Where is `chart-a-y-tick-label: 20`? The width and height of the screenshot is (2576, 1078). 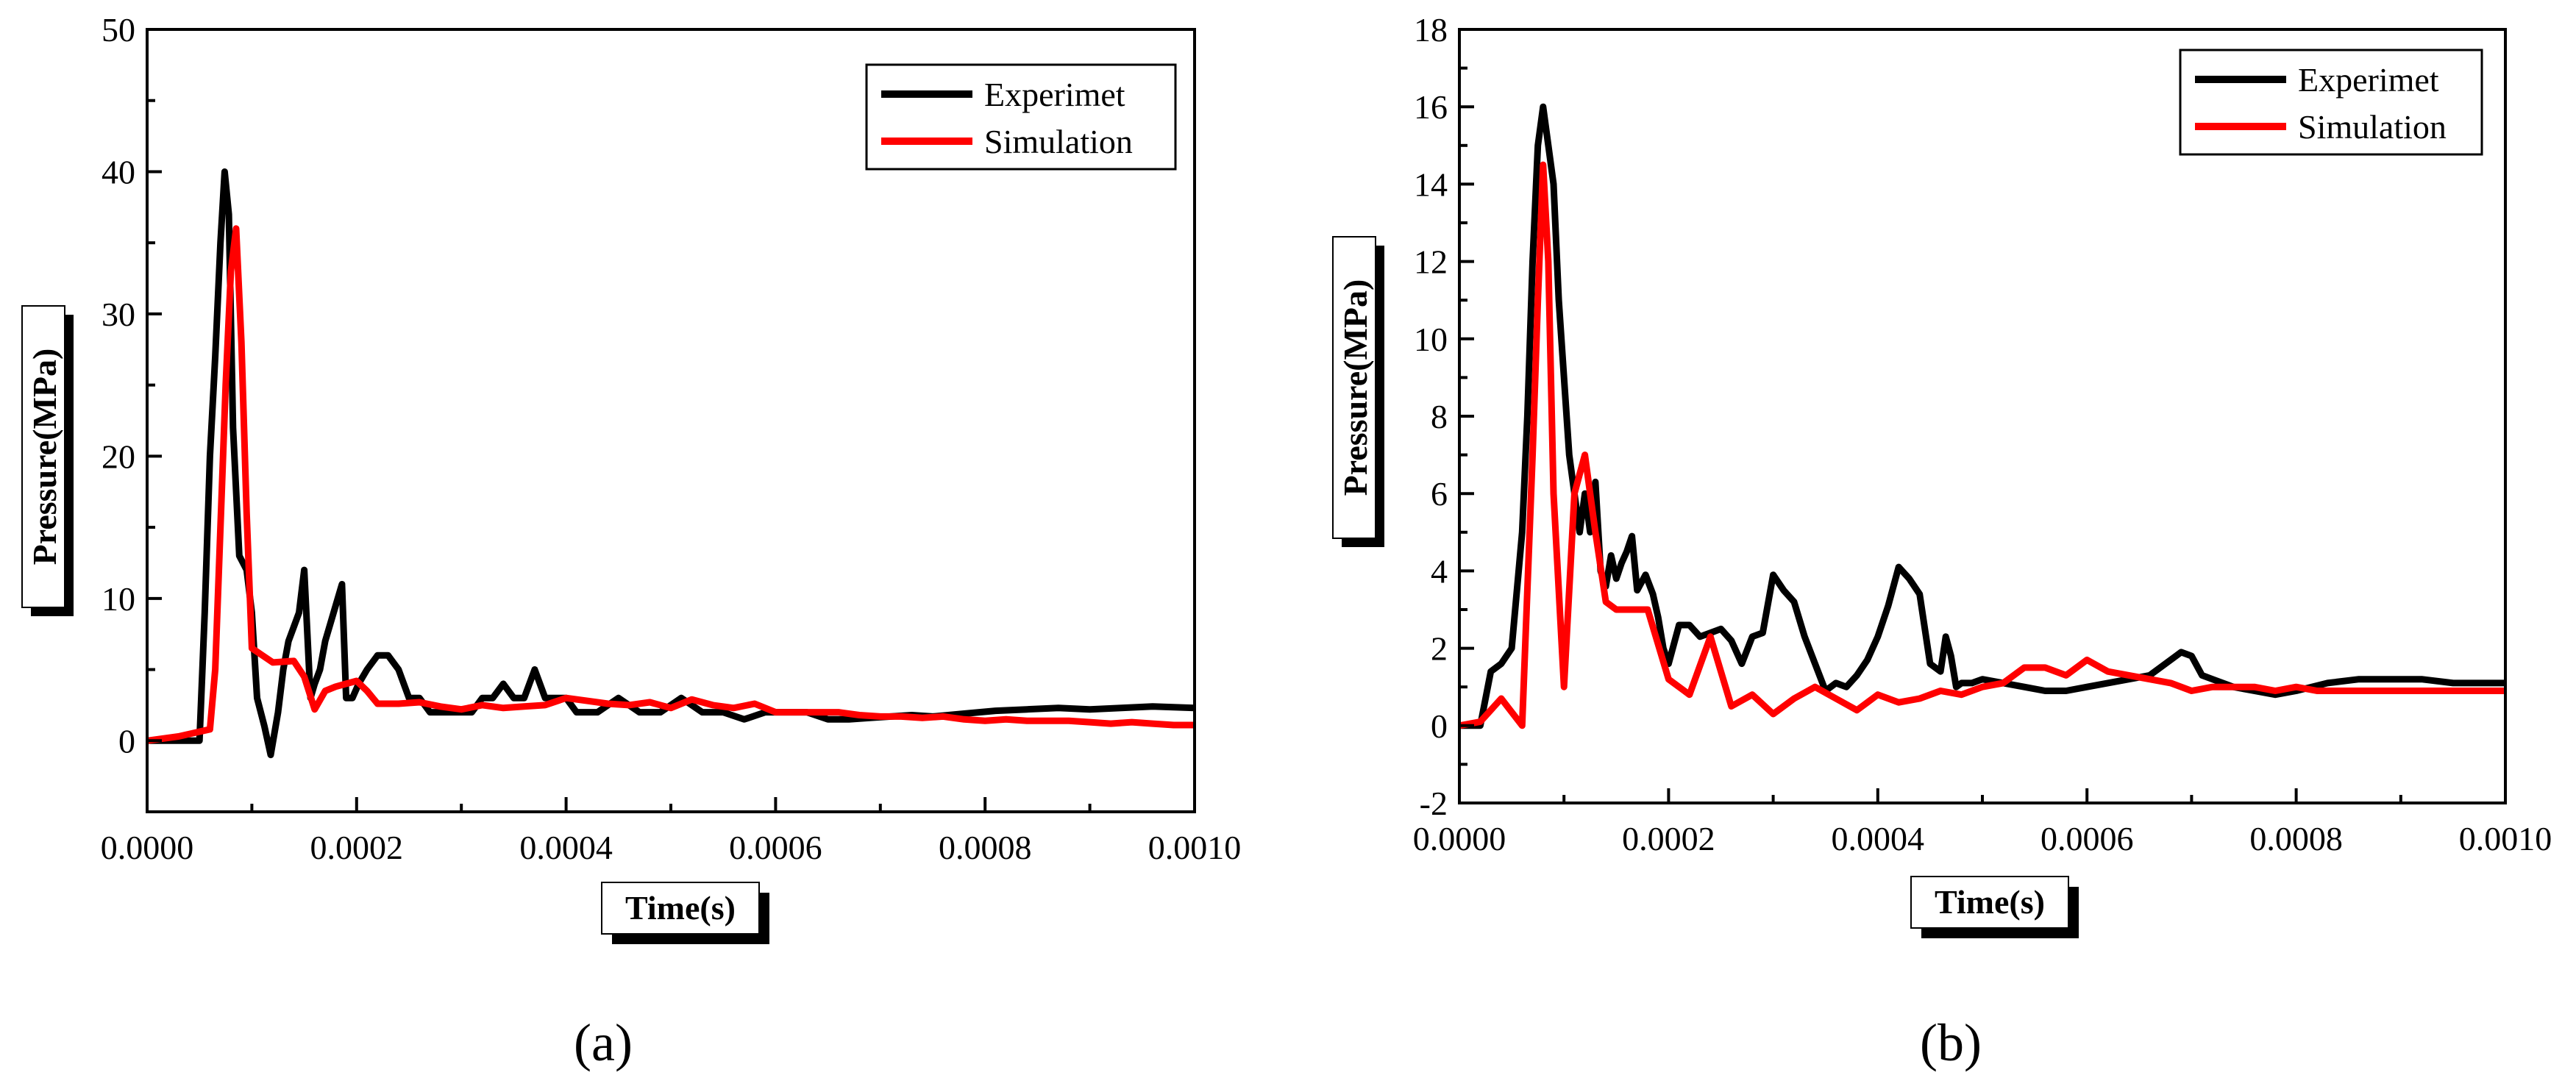 chart-a-y-tick-label: 20 is located at coordinates (118, 457).